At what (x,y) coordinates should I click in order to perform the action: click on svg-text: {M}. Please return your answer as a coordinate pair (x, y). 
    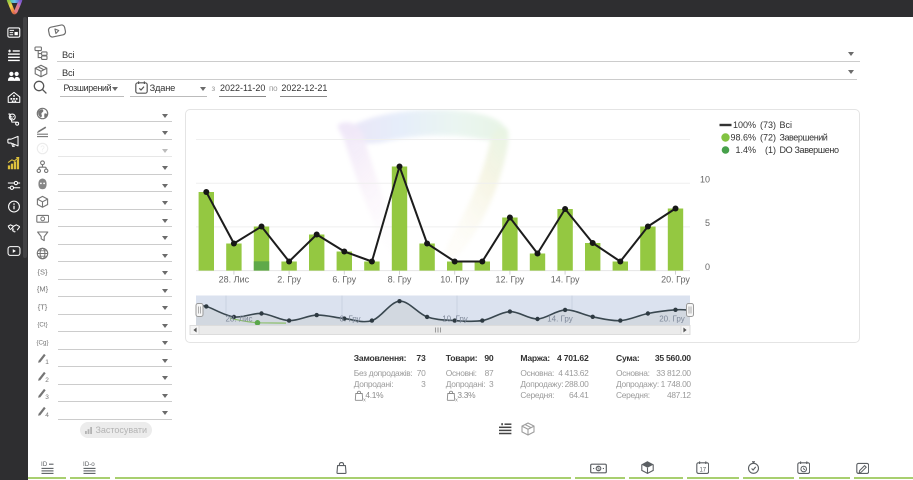
    Looking at the image, I should click on (42, 289).